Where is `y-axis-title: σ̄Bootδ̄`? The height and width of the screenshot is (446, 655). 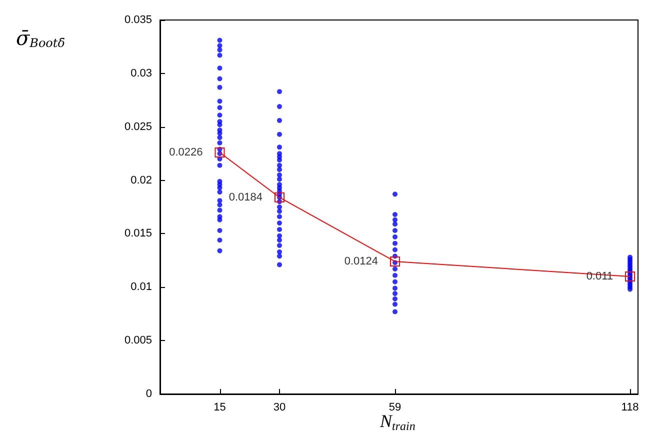 y-axis-title: σ̄Bootδ̄ is located at coordinates (40, 38).